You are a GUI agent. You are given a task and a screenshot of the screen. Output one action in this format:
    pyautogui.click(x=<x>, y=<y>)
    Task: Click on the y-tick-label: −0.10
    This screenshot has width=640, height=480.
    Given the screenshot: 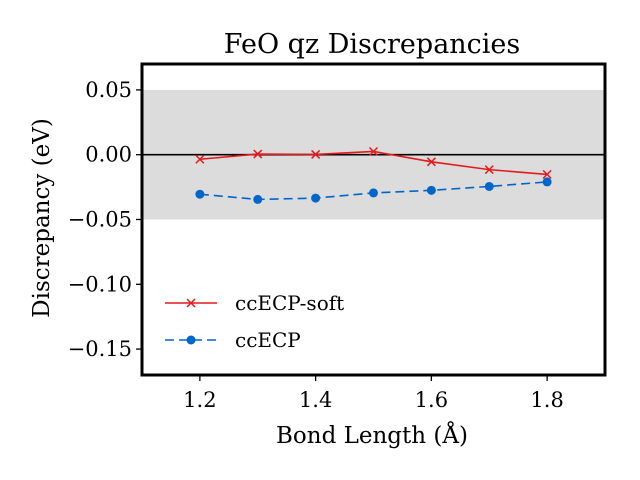 What is the action you would take?
    pyautogui.click(x=100, y=284)
    